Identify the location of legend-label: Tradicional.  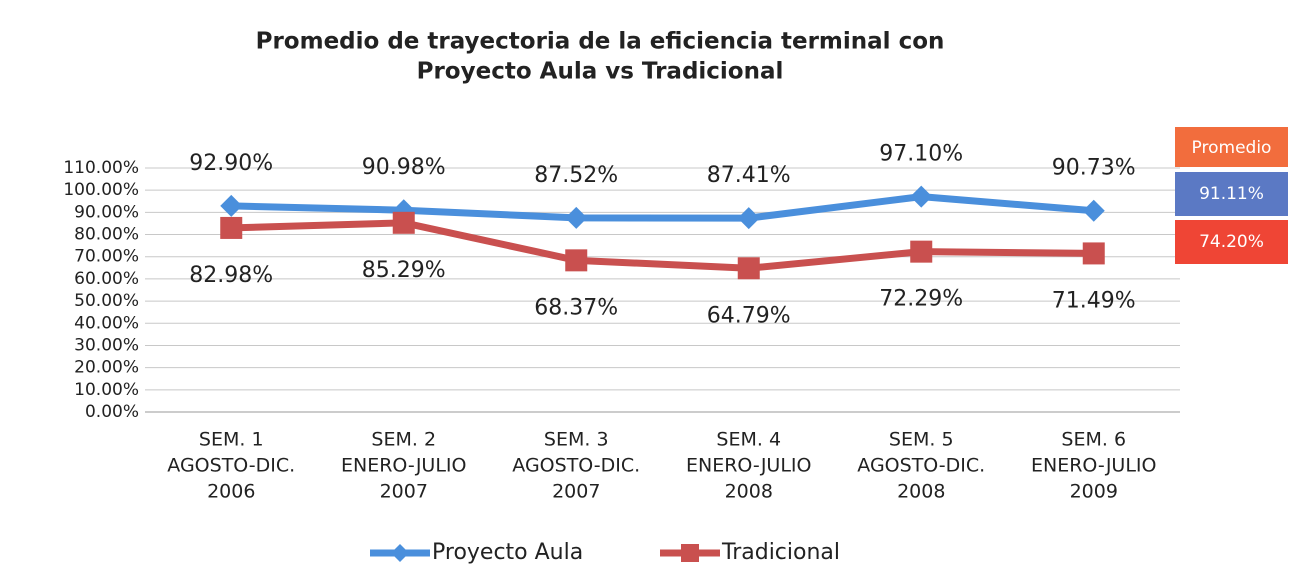
(780, 552).